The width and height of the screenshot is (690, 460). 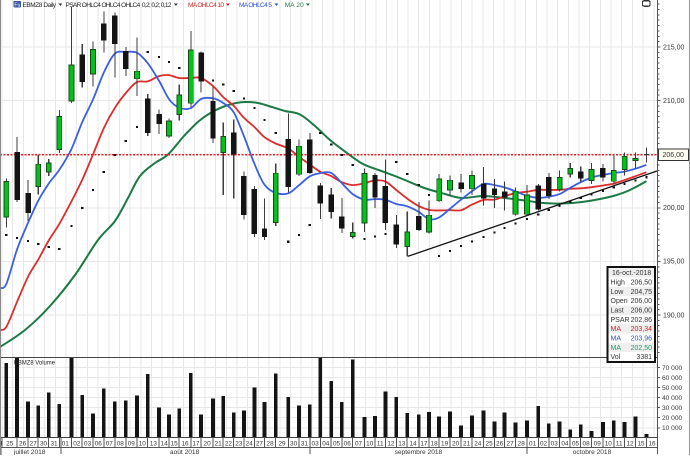 I want to click on svg-text: Fu, so click(x=17, y=5).